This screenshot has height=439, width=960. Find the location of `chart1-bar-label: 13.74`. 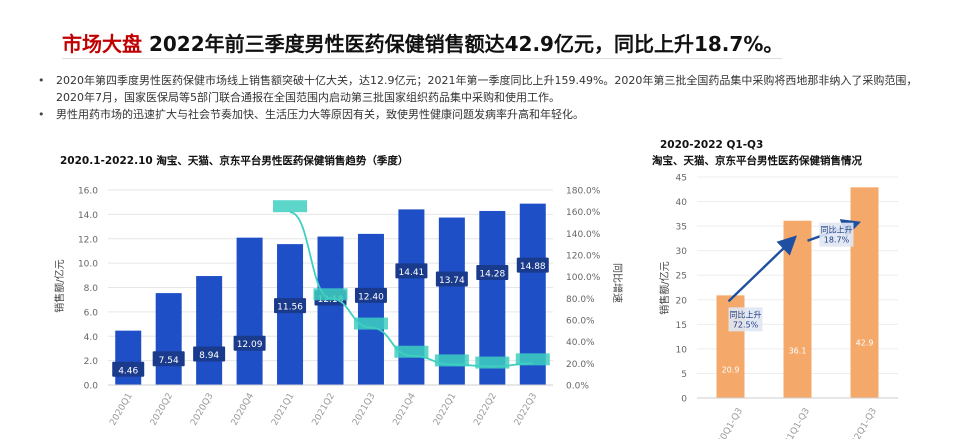

chart1-bar-label: 13.74 is located at coordinates (452, 281).